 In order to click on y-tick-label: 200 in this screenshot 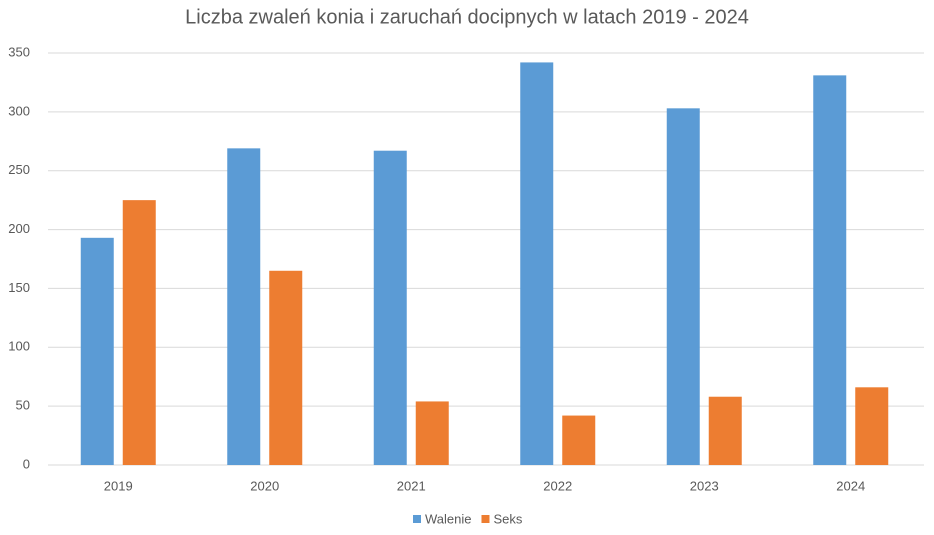, I will do `click(19, 228)`.